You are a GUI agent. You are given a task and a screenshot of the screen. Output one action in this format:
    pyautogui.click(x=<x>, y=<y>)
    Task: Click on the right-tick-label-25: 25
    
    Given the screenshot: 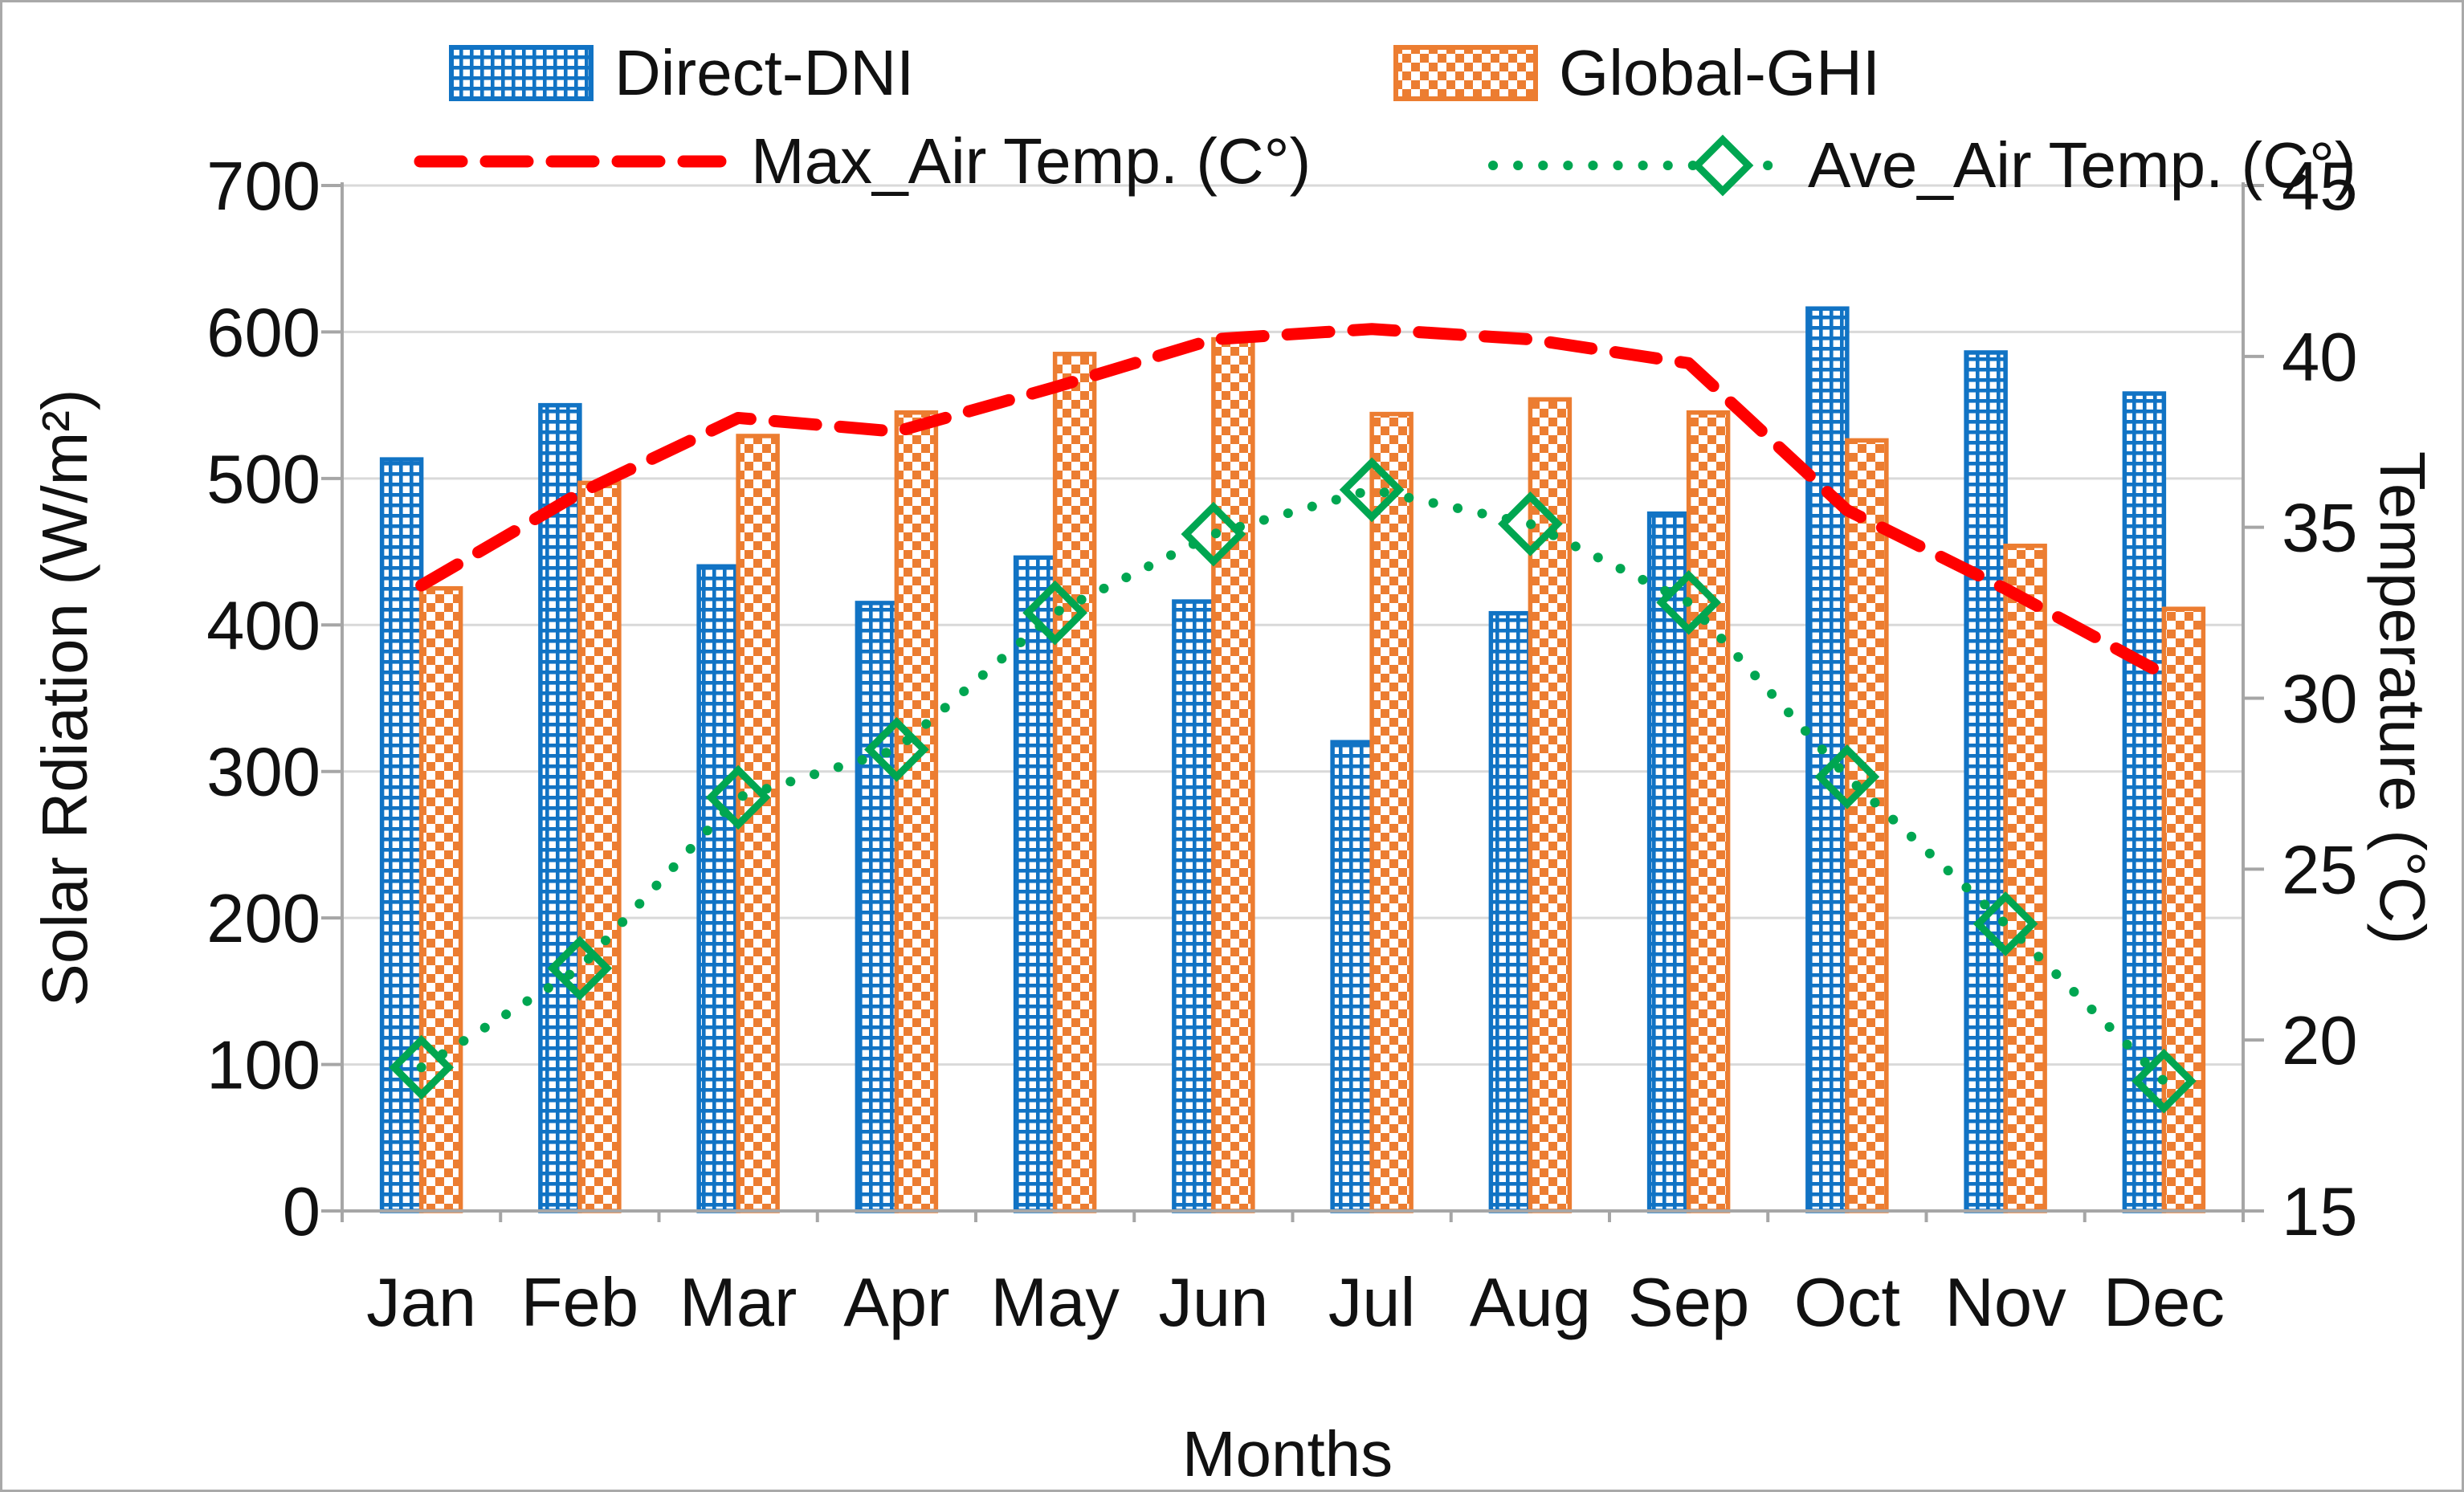 What is the action you would take?
    pyautogui.click(x=2320, y=870)
    